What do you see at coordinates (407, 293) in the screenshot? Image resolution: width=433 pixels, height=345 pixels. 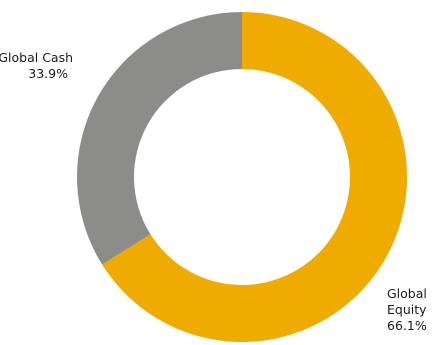 I see `slice-label-global-equity-name-1: Global` at bounding box center [407, 293].